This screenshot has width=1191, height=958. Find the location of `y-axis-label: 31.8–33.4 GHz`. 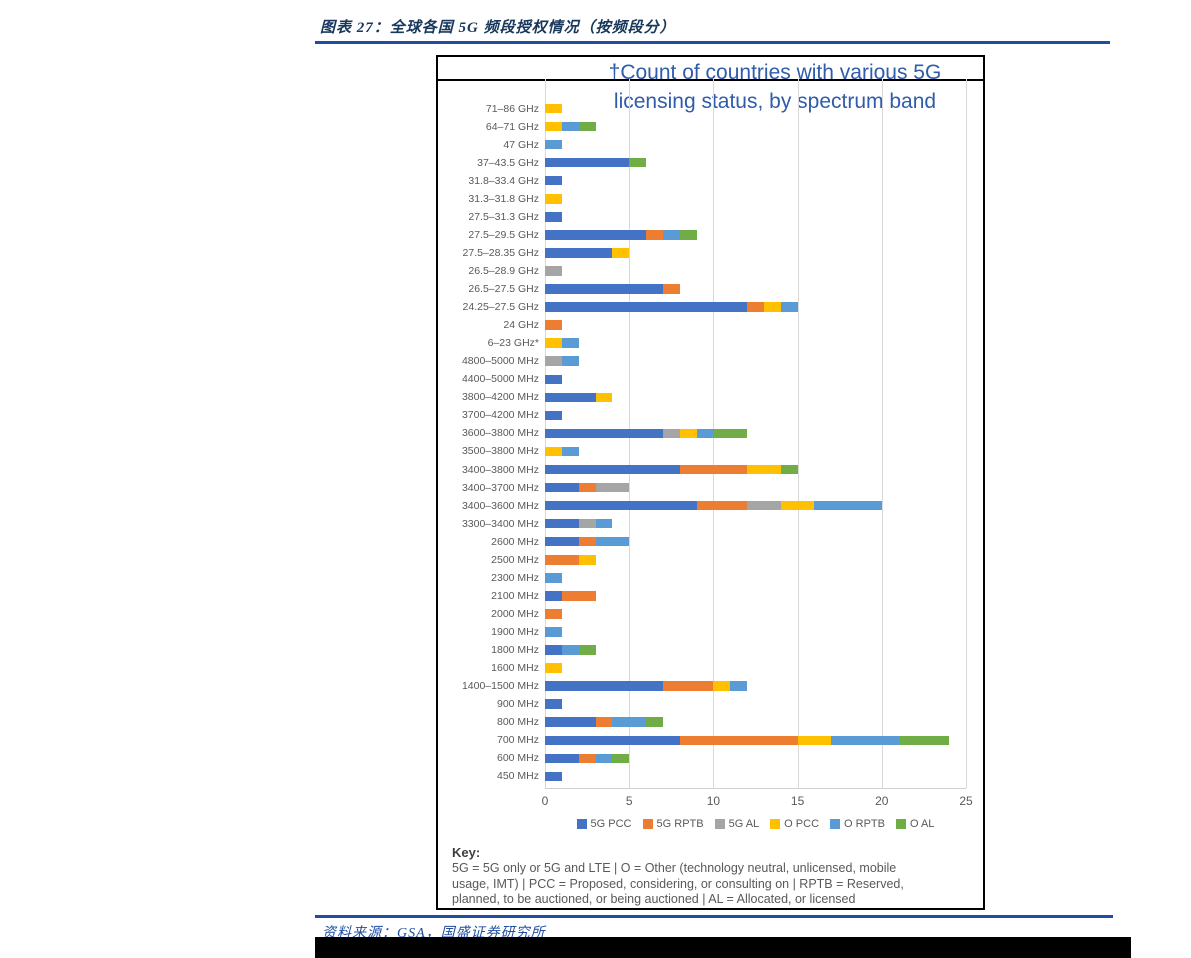

y-axis-label: 31.8–33.4 GHz is located at coordinates (503, 180).